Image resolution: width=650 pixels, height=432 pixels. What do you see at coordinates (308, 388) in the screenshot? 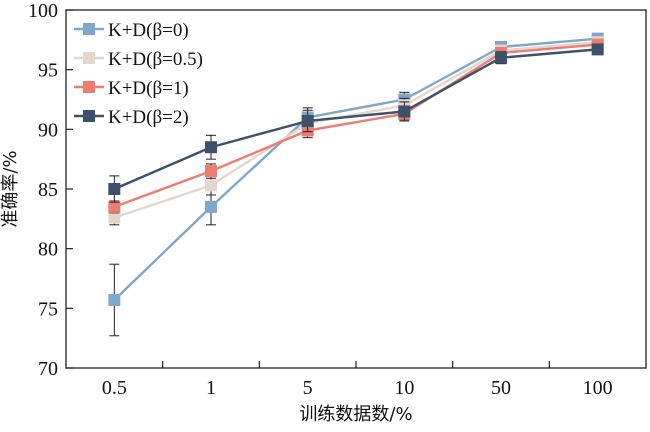
I see `x-tick-label: 5` at bounding box center [308, 388].